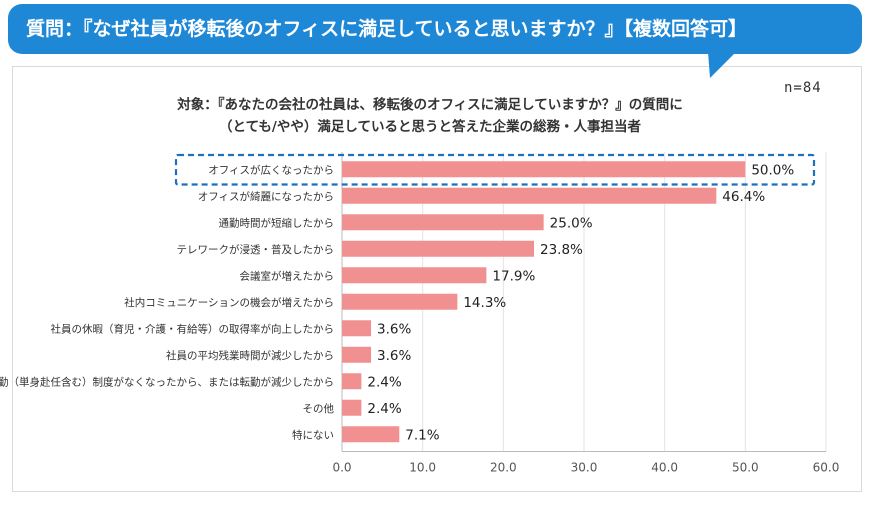 The width and height of the screenshot is (878, 506). What do you see at coordinates (319, 408) in the screenshot?
I see `category-label: その他` at bounding box center [319, 408].